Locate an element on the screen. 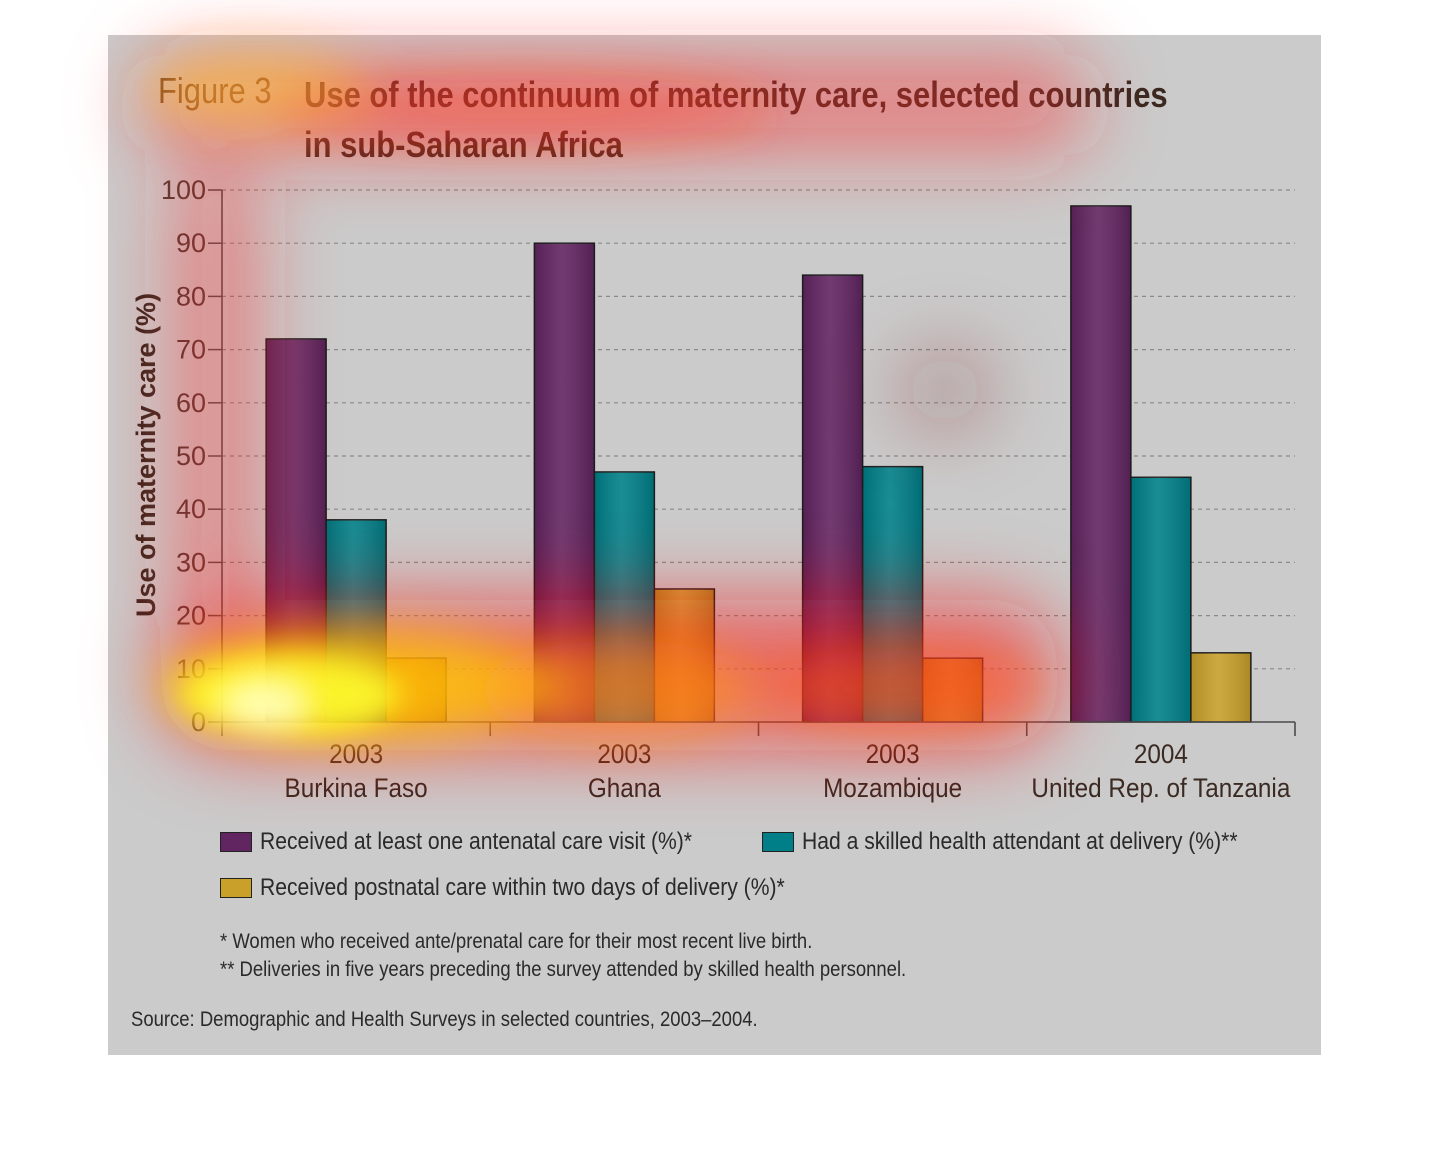 The width and height of the screenshot is (1430, 1150). x-tick-label-year-3: 2004 is located at coordinates (1161, 754).